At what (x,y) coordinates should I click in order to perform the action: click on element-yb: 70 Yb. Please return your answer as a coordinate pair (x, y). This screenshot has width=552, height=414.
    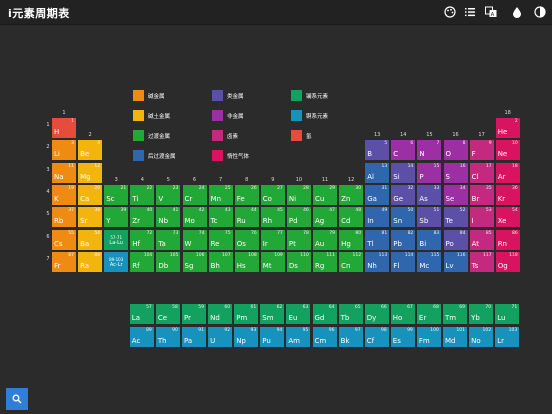
    Looking at the image, I should click on (481, 314).